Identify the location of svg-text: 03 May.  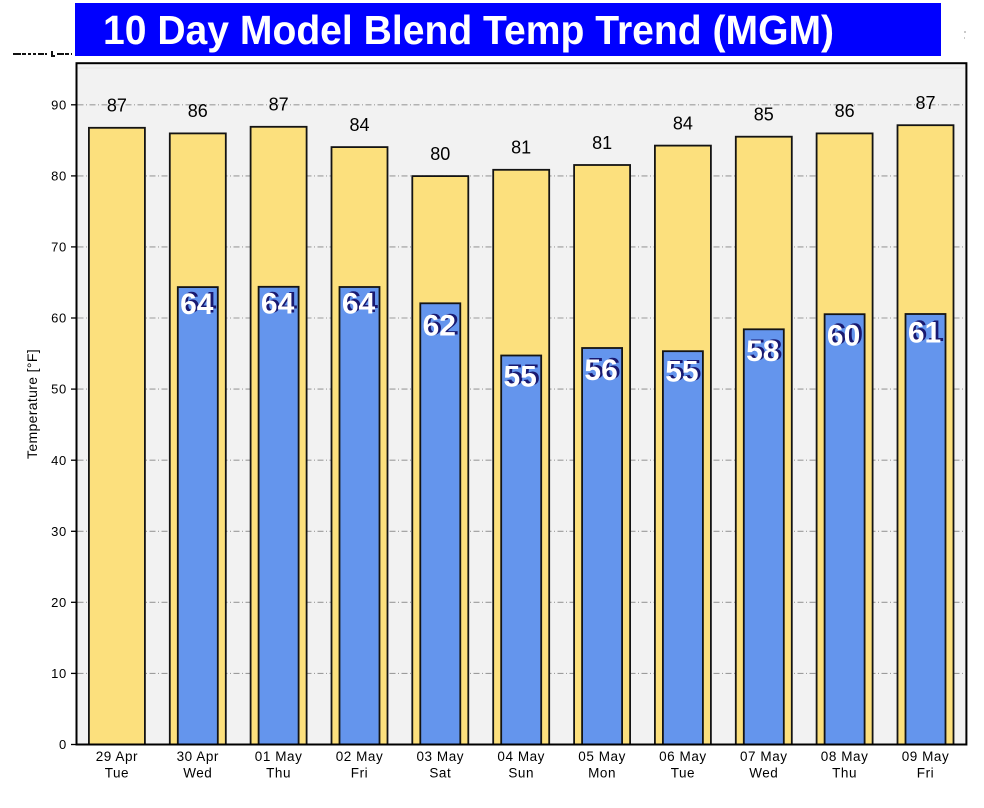
(441, 756).